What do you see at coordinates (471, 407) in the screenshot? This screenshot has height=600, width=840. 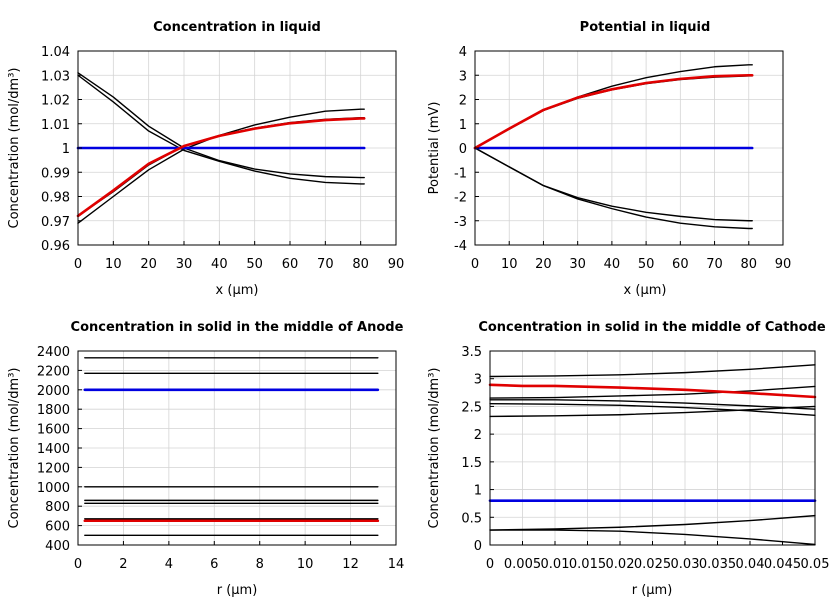 I see `y-tick-label: 2.5` at bounding box center [471, 407].